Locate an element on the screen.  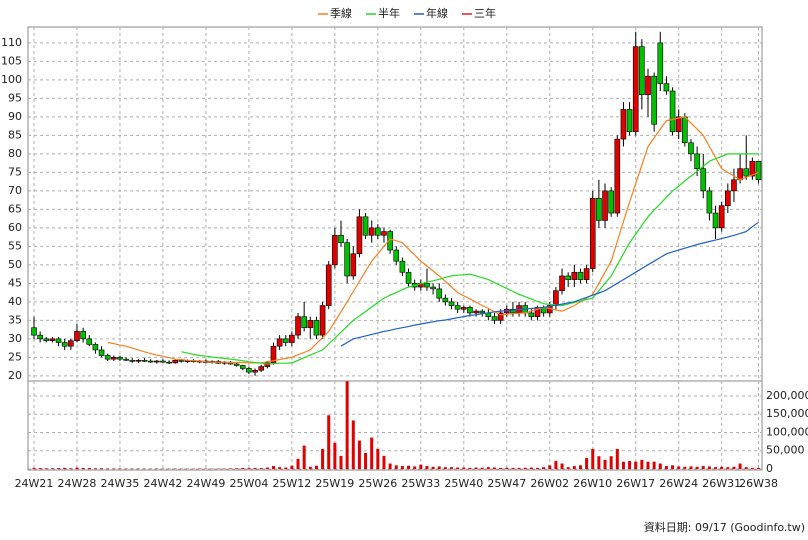
x-tick-label: 24W49 is located at coordinates (205, 483).